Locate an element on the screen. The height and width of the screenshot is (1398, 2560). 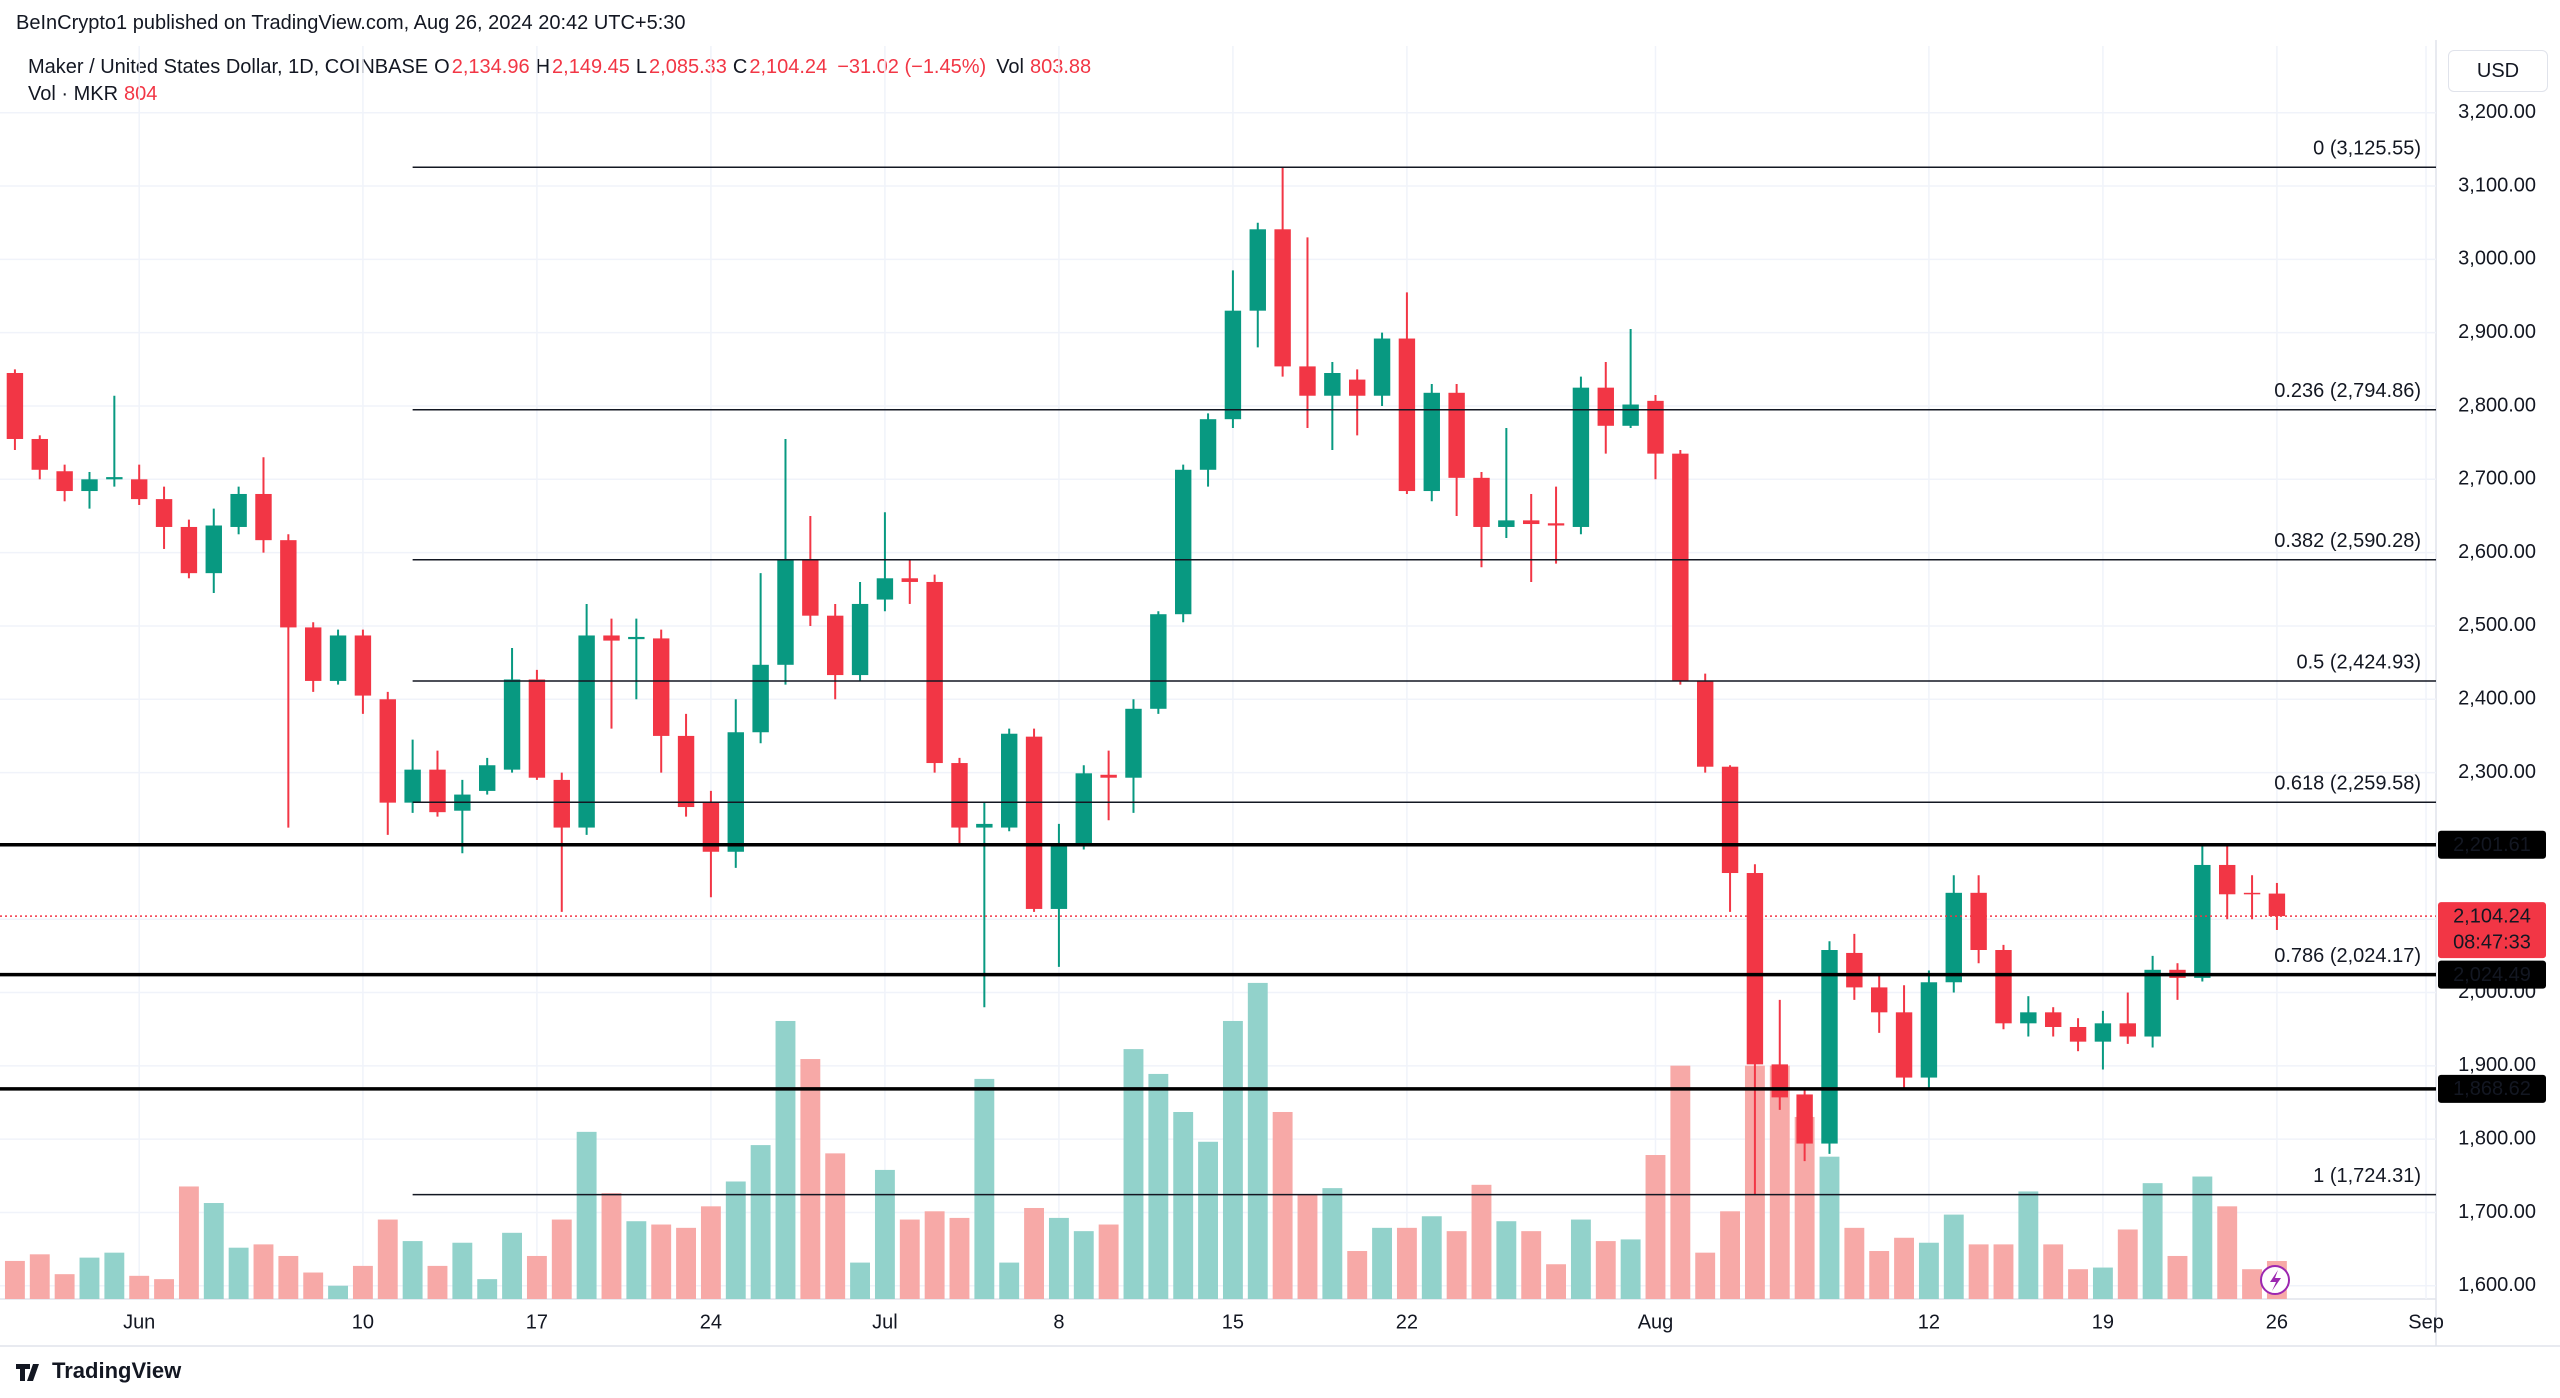
level-tag is located at coordinates (2492, 844).